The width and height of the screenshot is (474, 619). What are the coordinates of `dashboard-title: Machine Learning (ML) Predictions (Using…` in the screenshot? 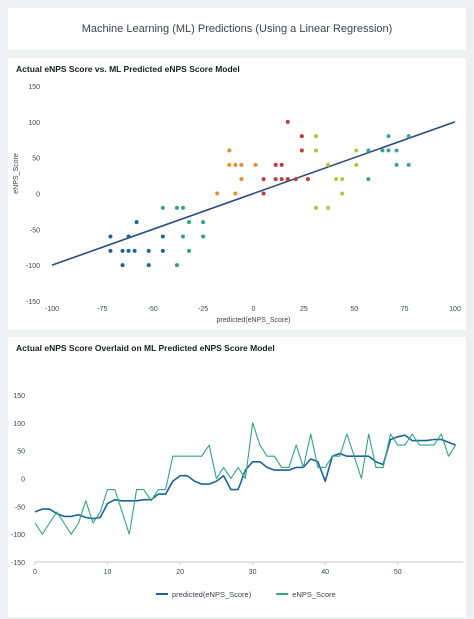 It's located at (237, 29).